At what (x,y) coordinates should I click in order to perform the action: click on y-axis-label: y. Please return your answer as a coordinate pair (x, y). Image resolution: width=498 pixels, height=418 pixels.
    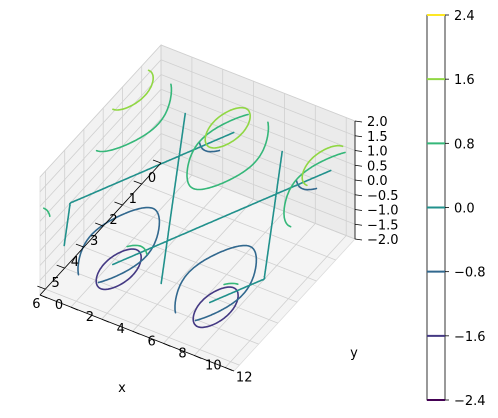
    Looking at the image, I should click on (354, 353).